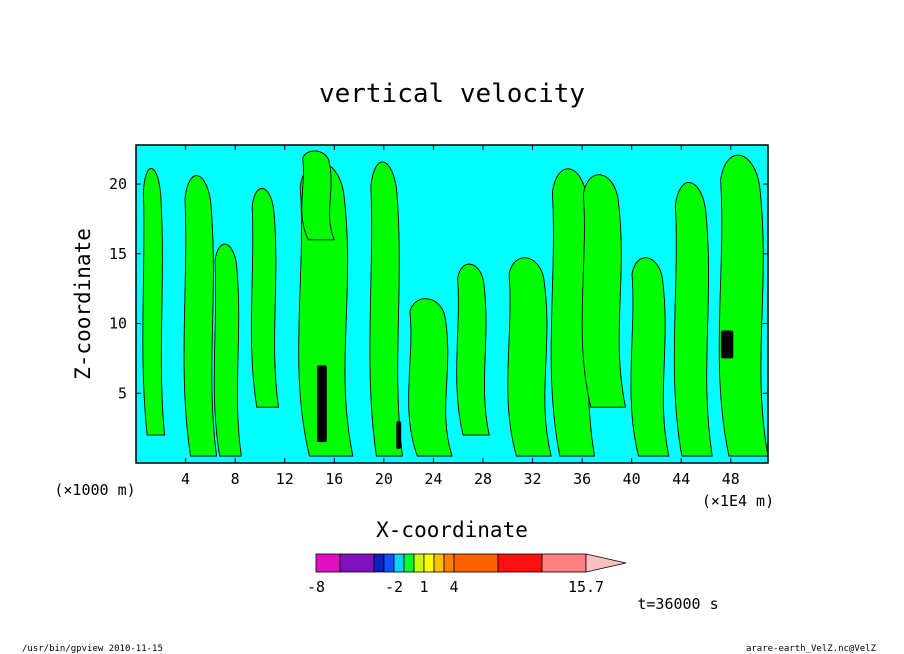  I want to click on colorbar-label: 1, so click(423, 587).